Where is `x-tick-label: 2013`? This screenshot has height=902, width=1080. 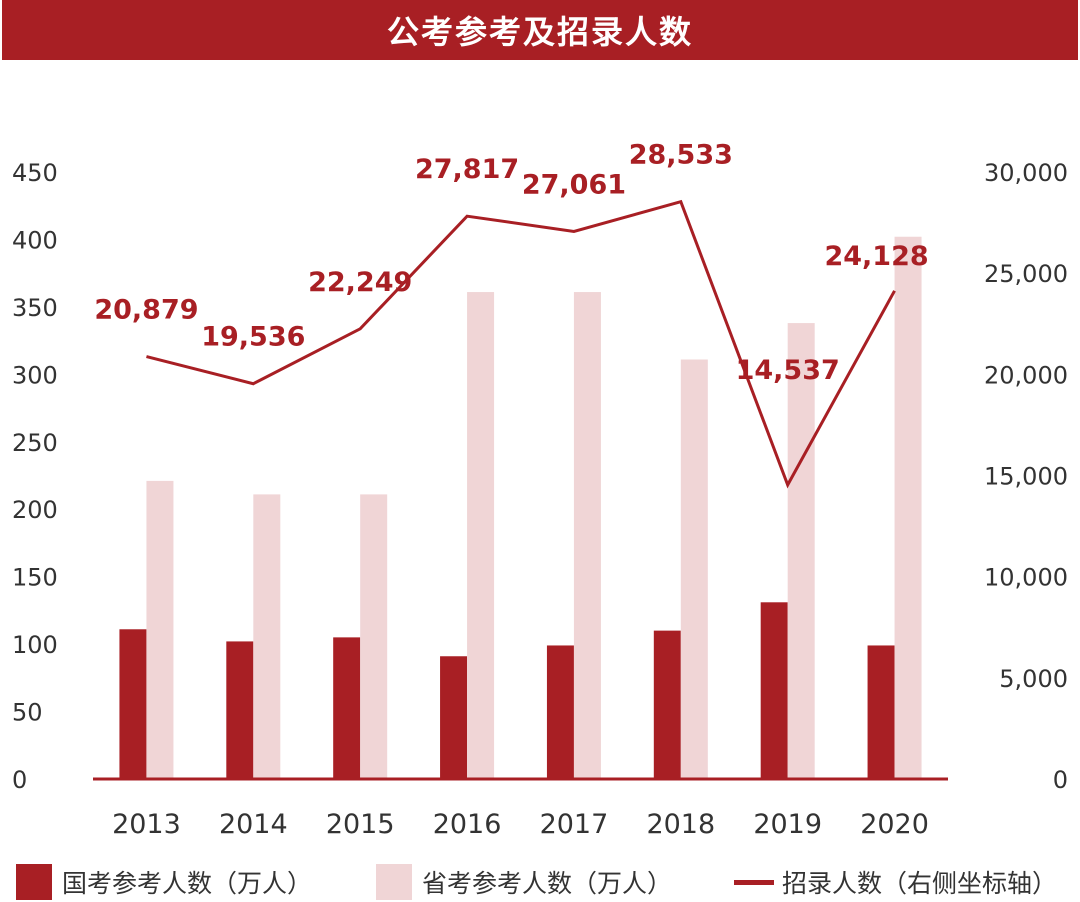
x-tick-label: 2013 is located at coordinates (146, 824).